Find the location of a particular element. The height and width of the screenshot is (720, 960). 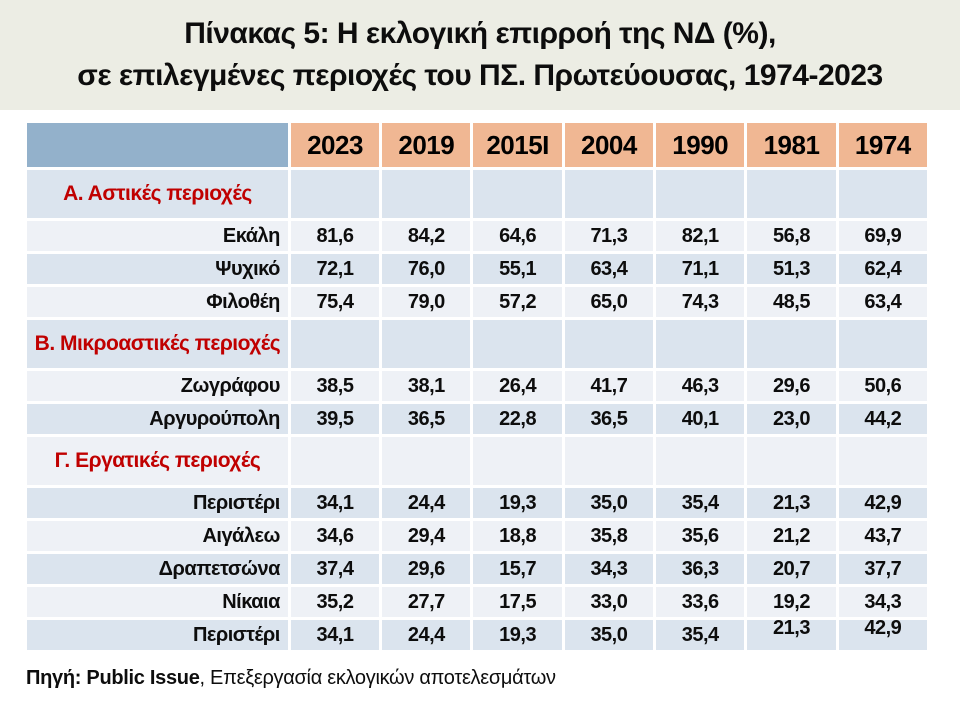

value-cell: 26,4 is located at coordinates (517, 386).